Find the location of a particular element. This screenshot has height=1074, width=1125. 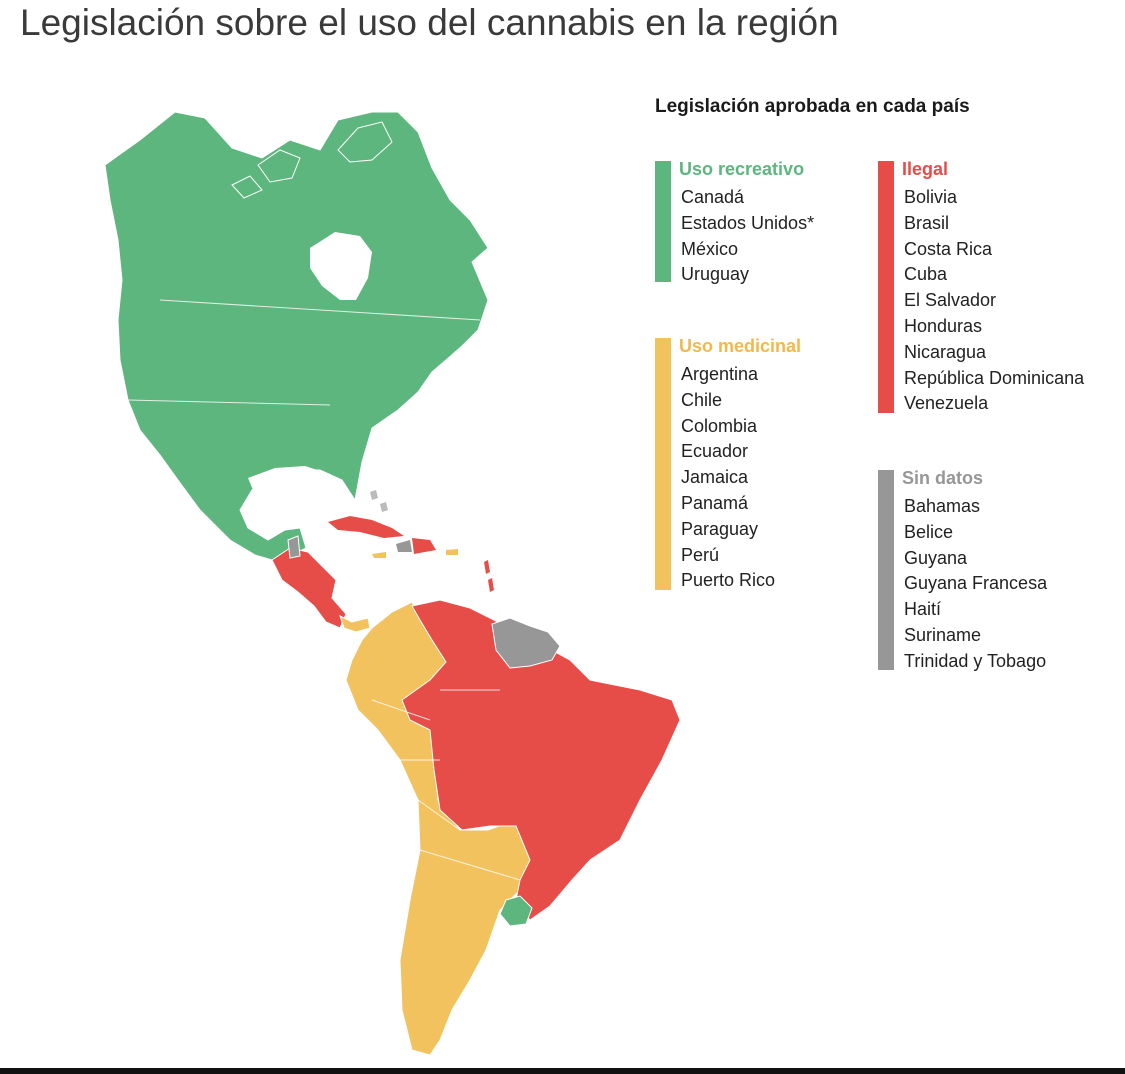

region-guyanas is located at coordinates (526, 643).